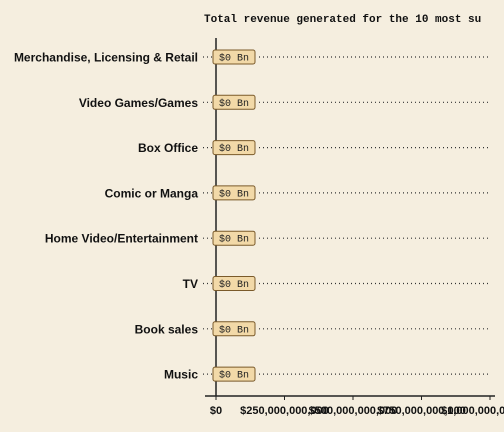 This screenshot has width=504, height=432. What do you see at coordinates (353, 411) in the screenshot?
I see `x-tick-label: $500,000,000,000` at bounding box center [353, 411].